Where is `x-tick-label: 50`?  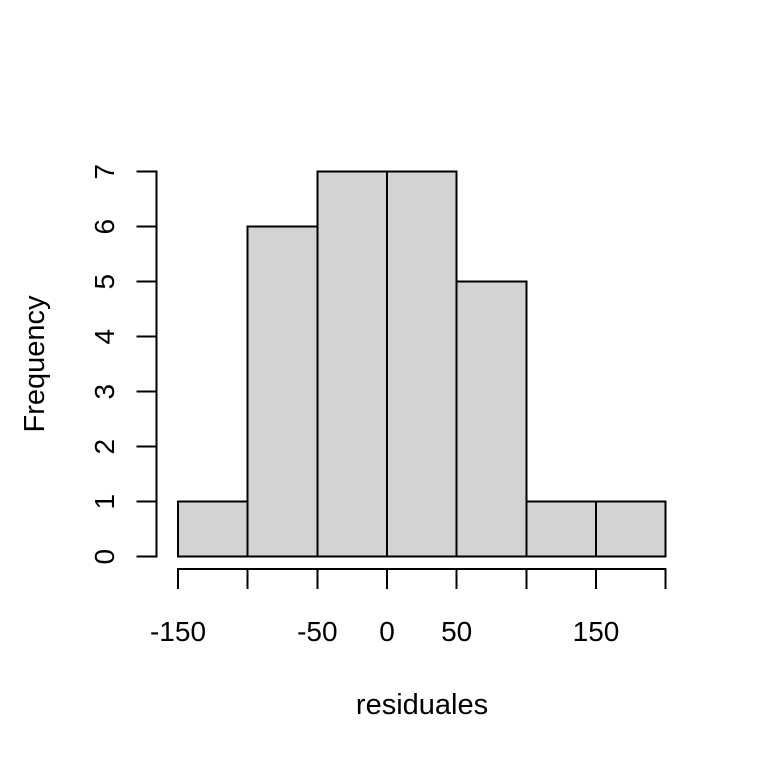
x-tick-label: 50 is located at coordinates (456, 631).